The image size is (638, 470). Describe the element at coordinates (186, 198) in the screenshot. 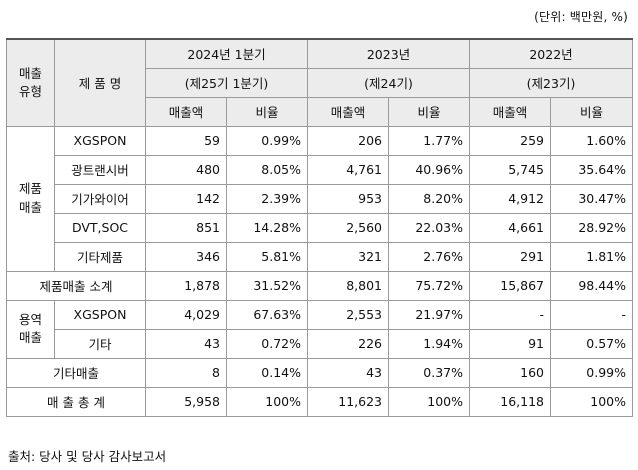

I see `cell-value: 142` at that location.